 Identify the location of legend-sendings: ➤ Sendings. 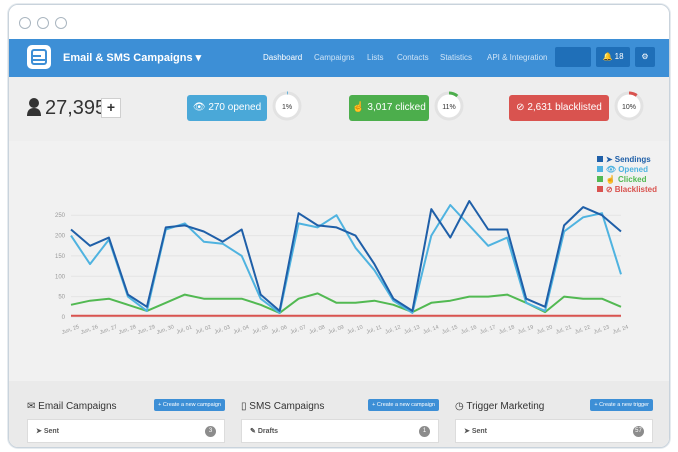
(626, 160).